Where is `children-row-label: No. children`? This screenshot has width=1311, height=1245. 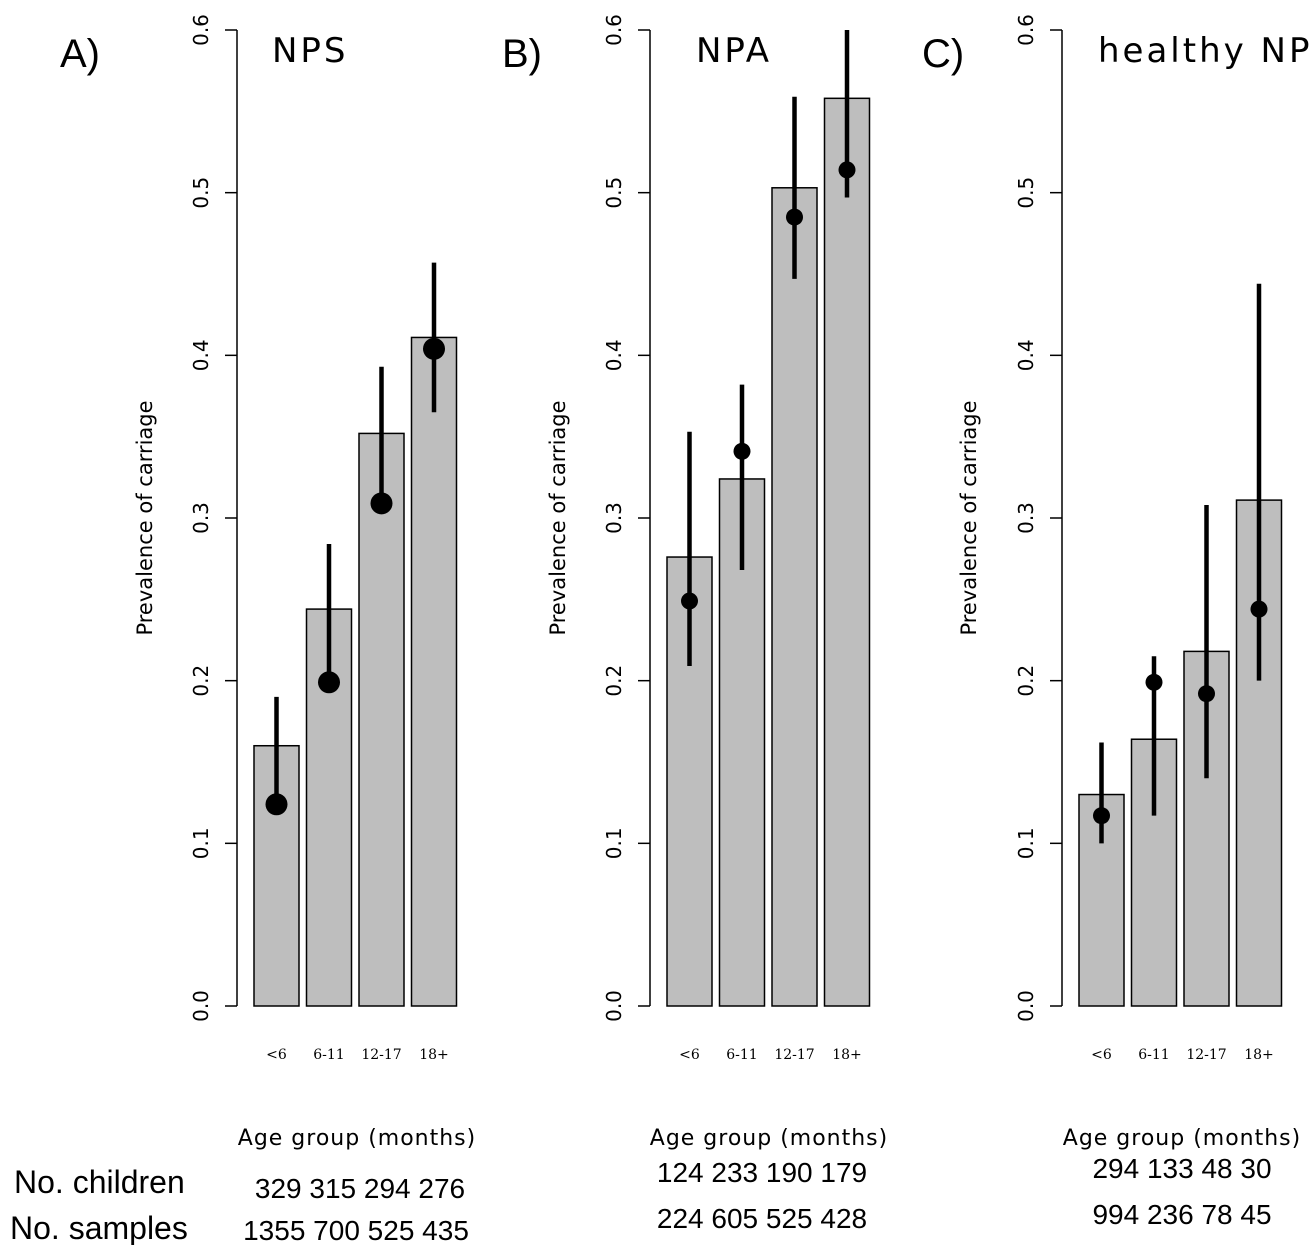
children-row-label: No. children is located at coordinates (99, 1182).